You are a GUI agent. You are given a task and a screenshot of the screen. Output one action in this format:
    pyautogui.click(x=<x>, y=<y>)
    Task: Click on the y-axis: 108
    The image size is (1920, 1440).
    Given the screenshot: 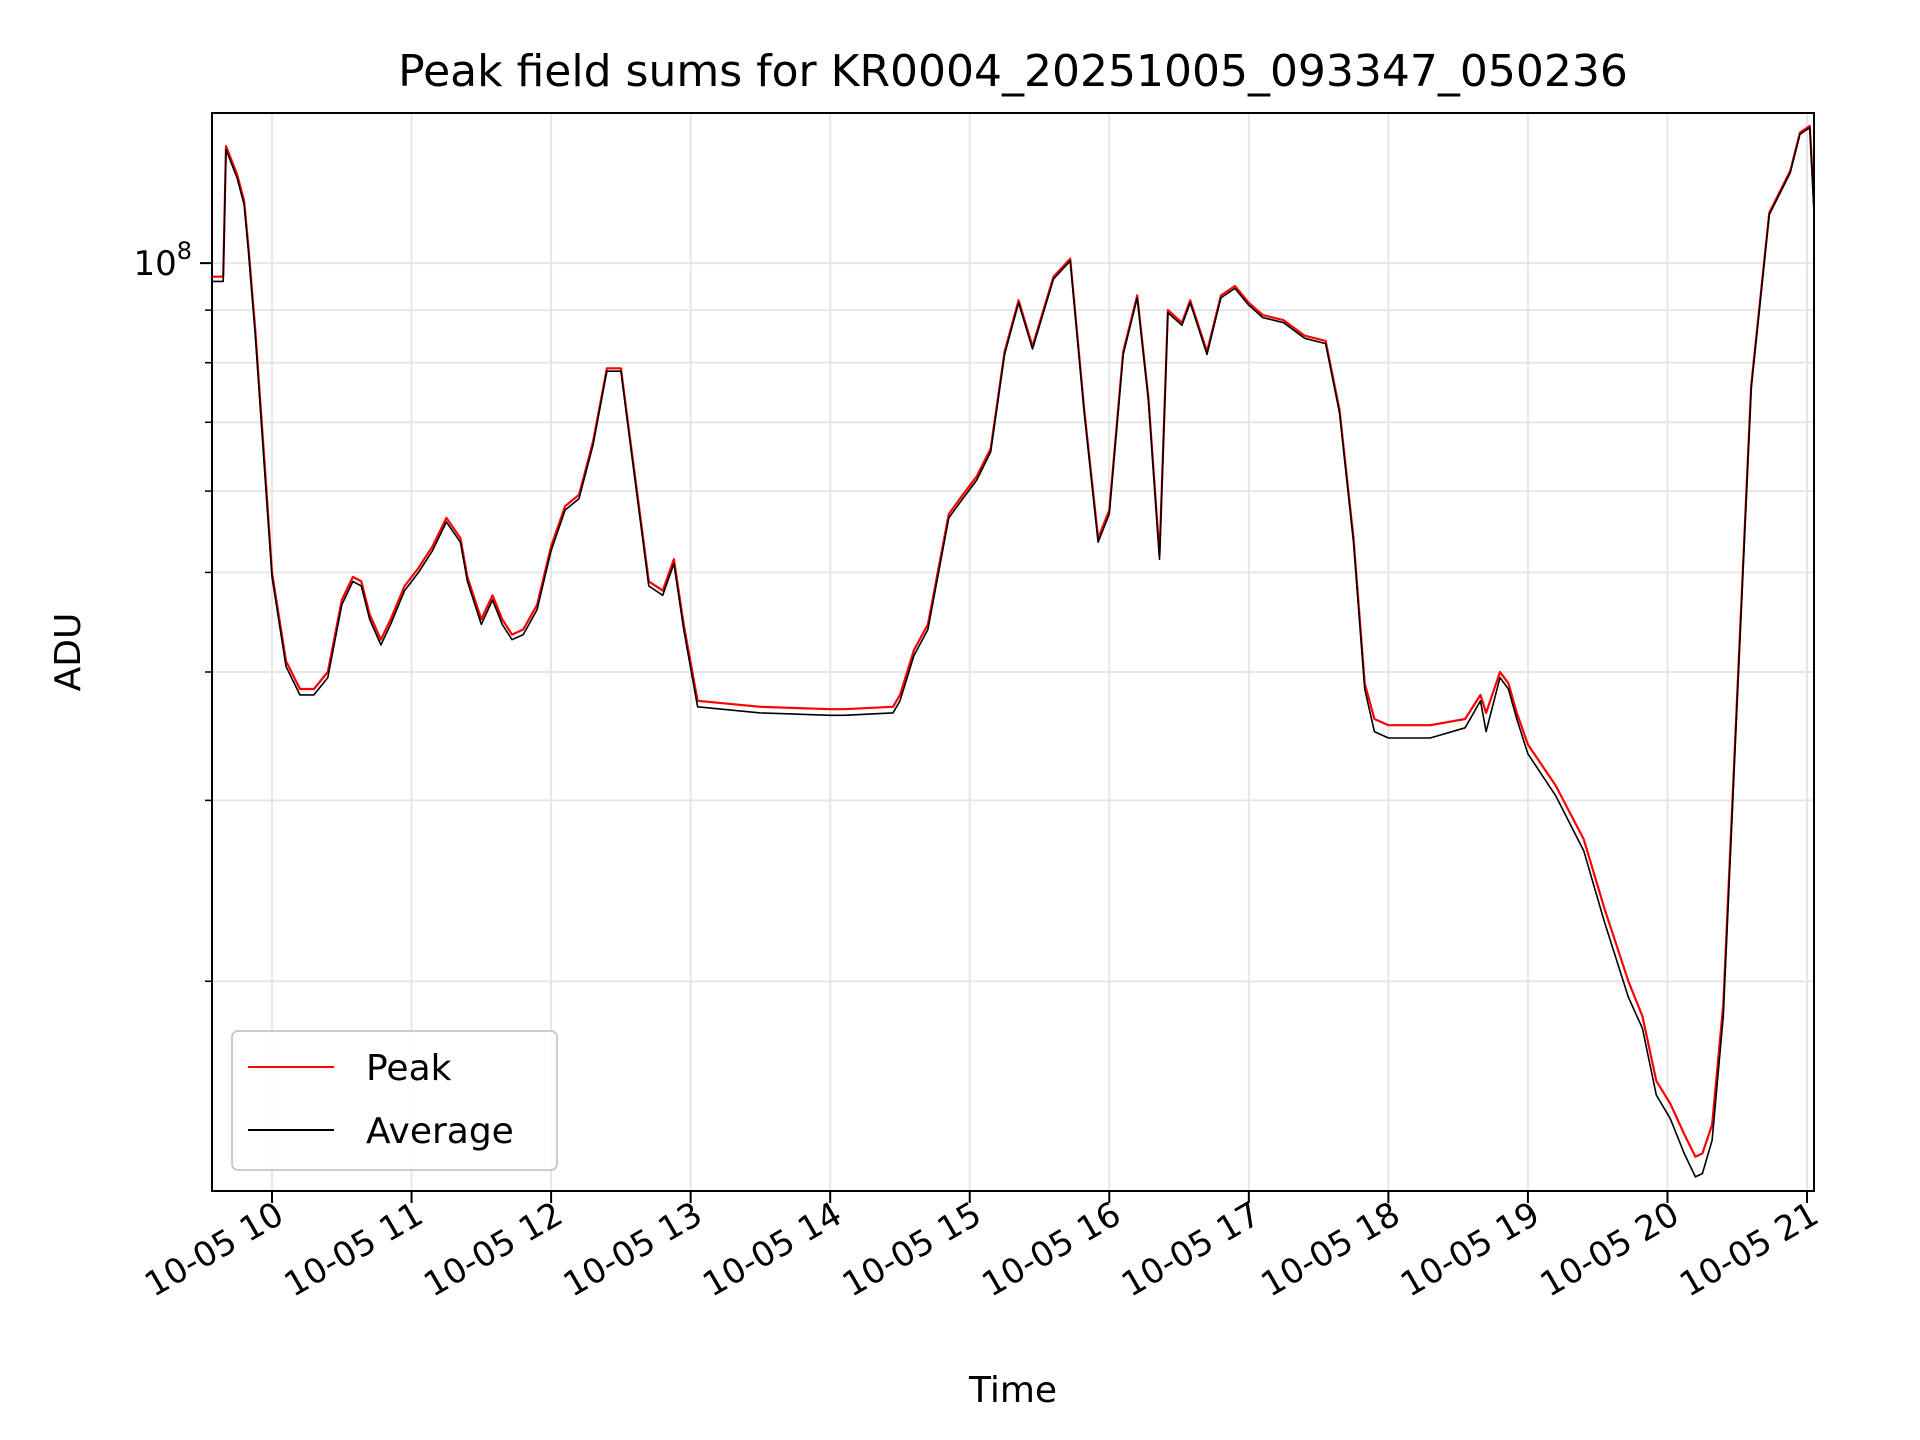 What is the action you would take?
    pyautogui.click(x=172, y=610)
    